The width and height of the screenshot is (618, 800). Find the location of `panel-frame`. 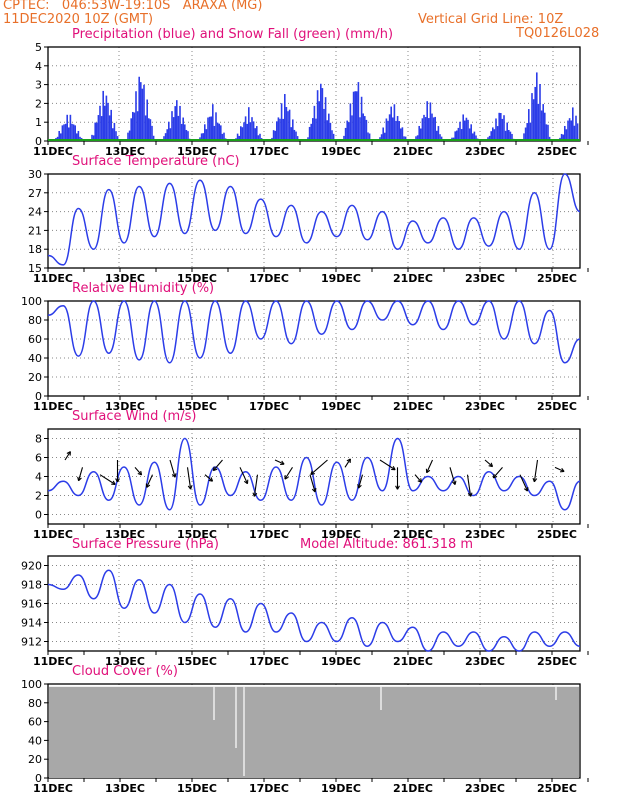

panel-frame is located at coordinates (314, 221).